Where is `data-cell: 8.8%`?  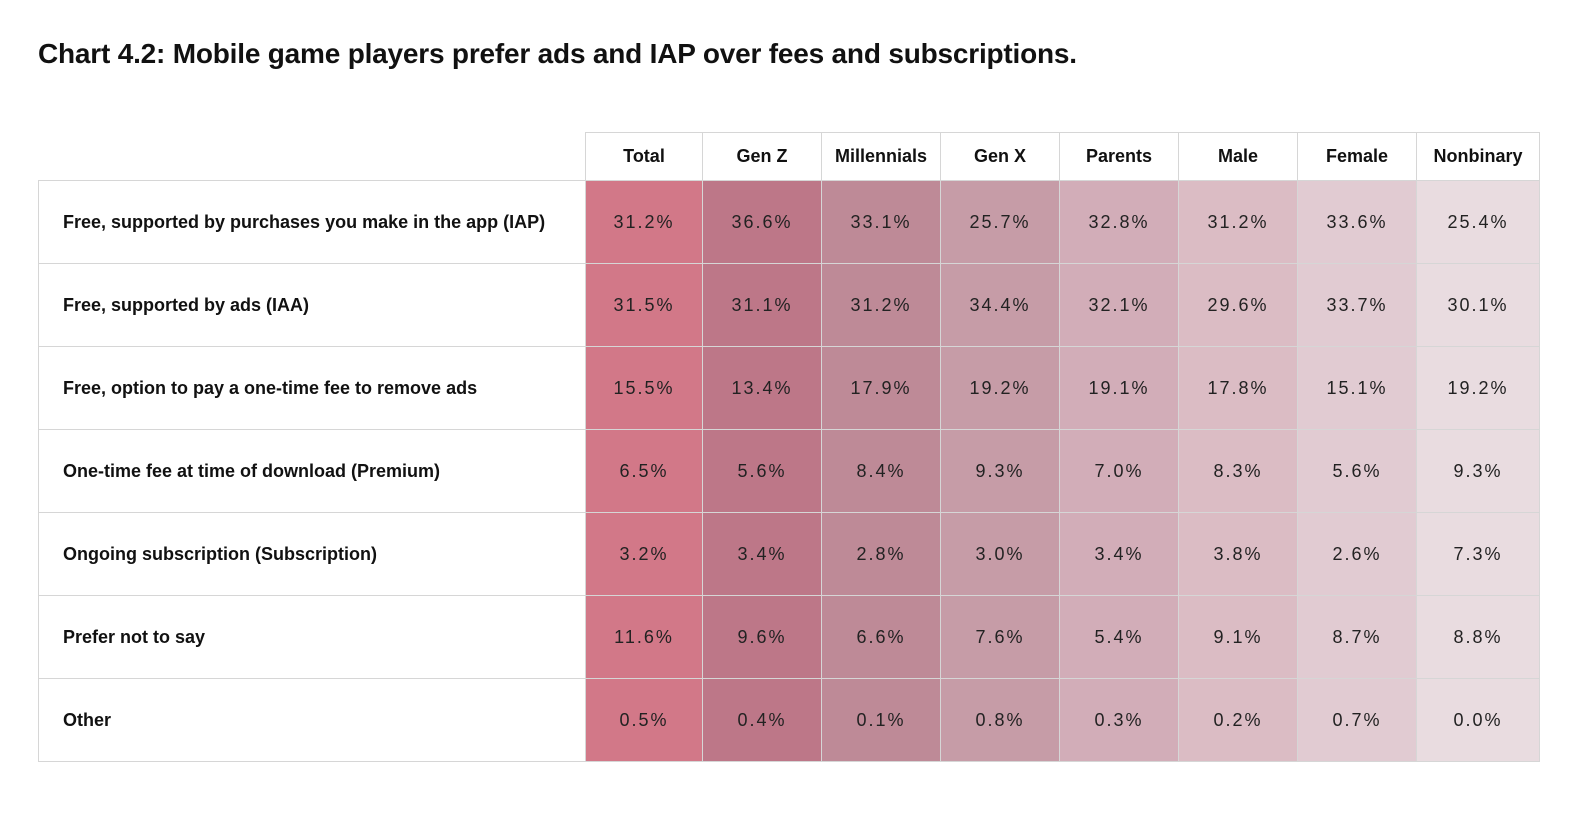 data-cell: 8.8% is located at coordinates (1478, 637).